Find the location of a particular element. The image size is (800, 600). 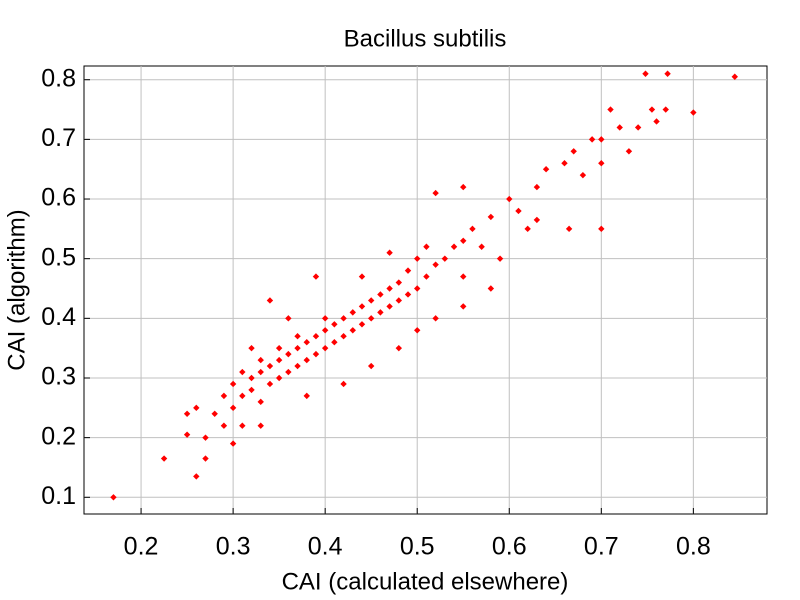

x-tick-label: 0.2 is located at coordinates (141, 547).